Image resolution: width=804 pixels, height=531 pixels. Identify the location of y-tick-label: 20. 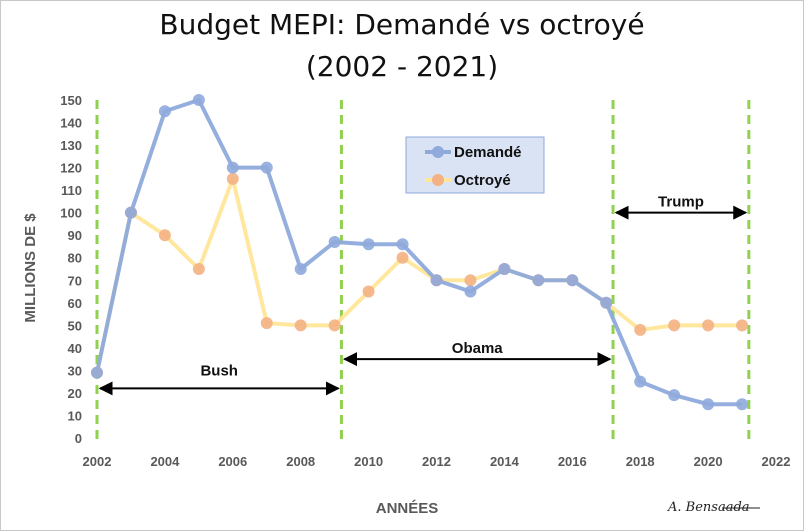
(75, 393).